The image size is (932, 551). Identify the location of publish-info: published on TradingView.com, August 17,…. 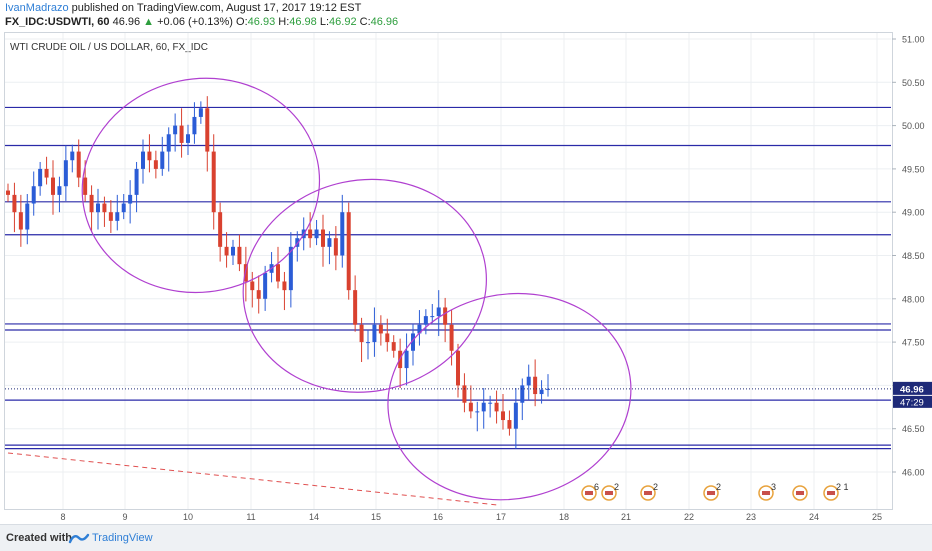
(216, 8).